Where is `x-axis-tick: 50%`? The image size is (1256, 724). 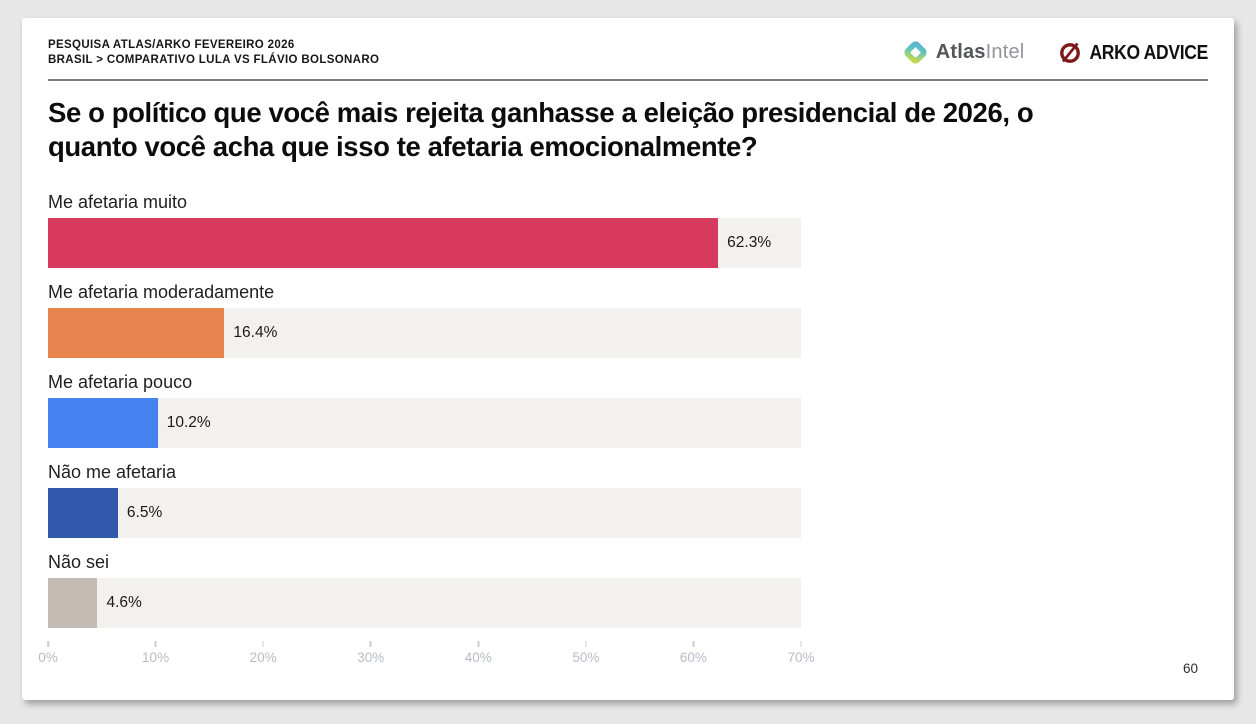
x-axis-tick: 50% is located at coordinates (585, 653).